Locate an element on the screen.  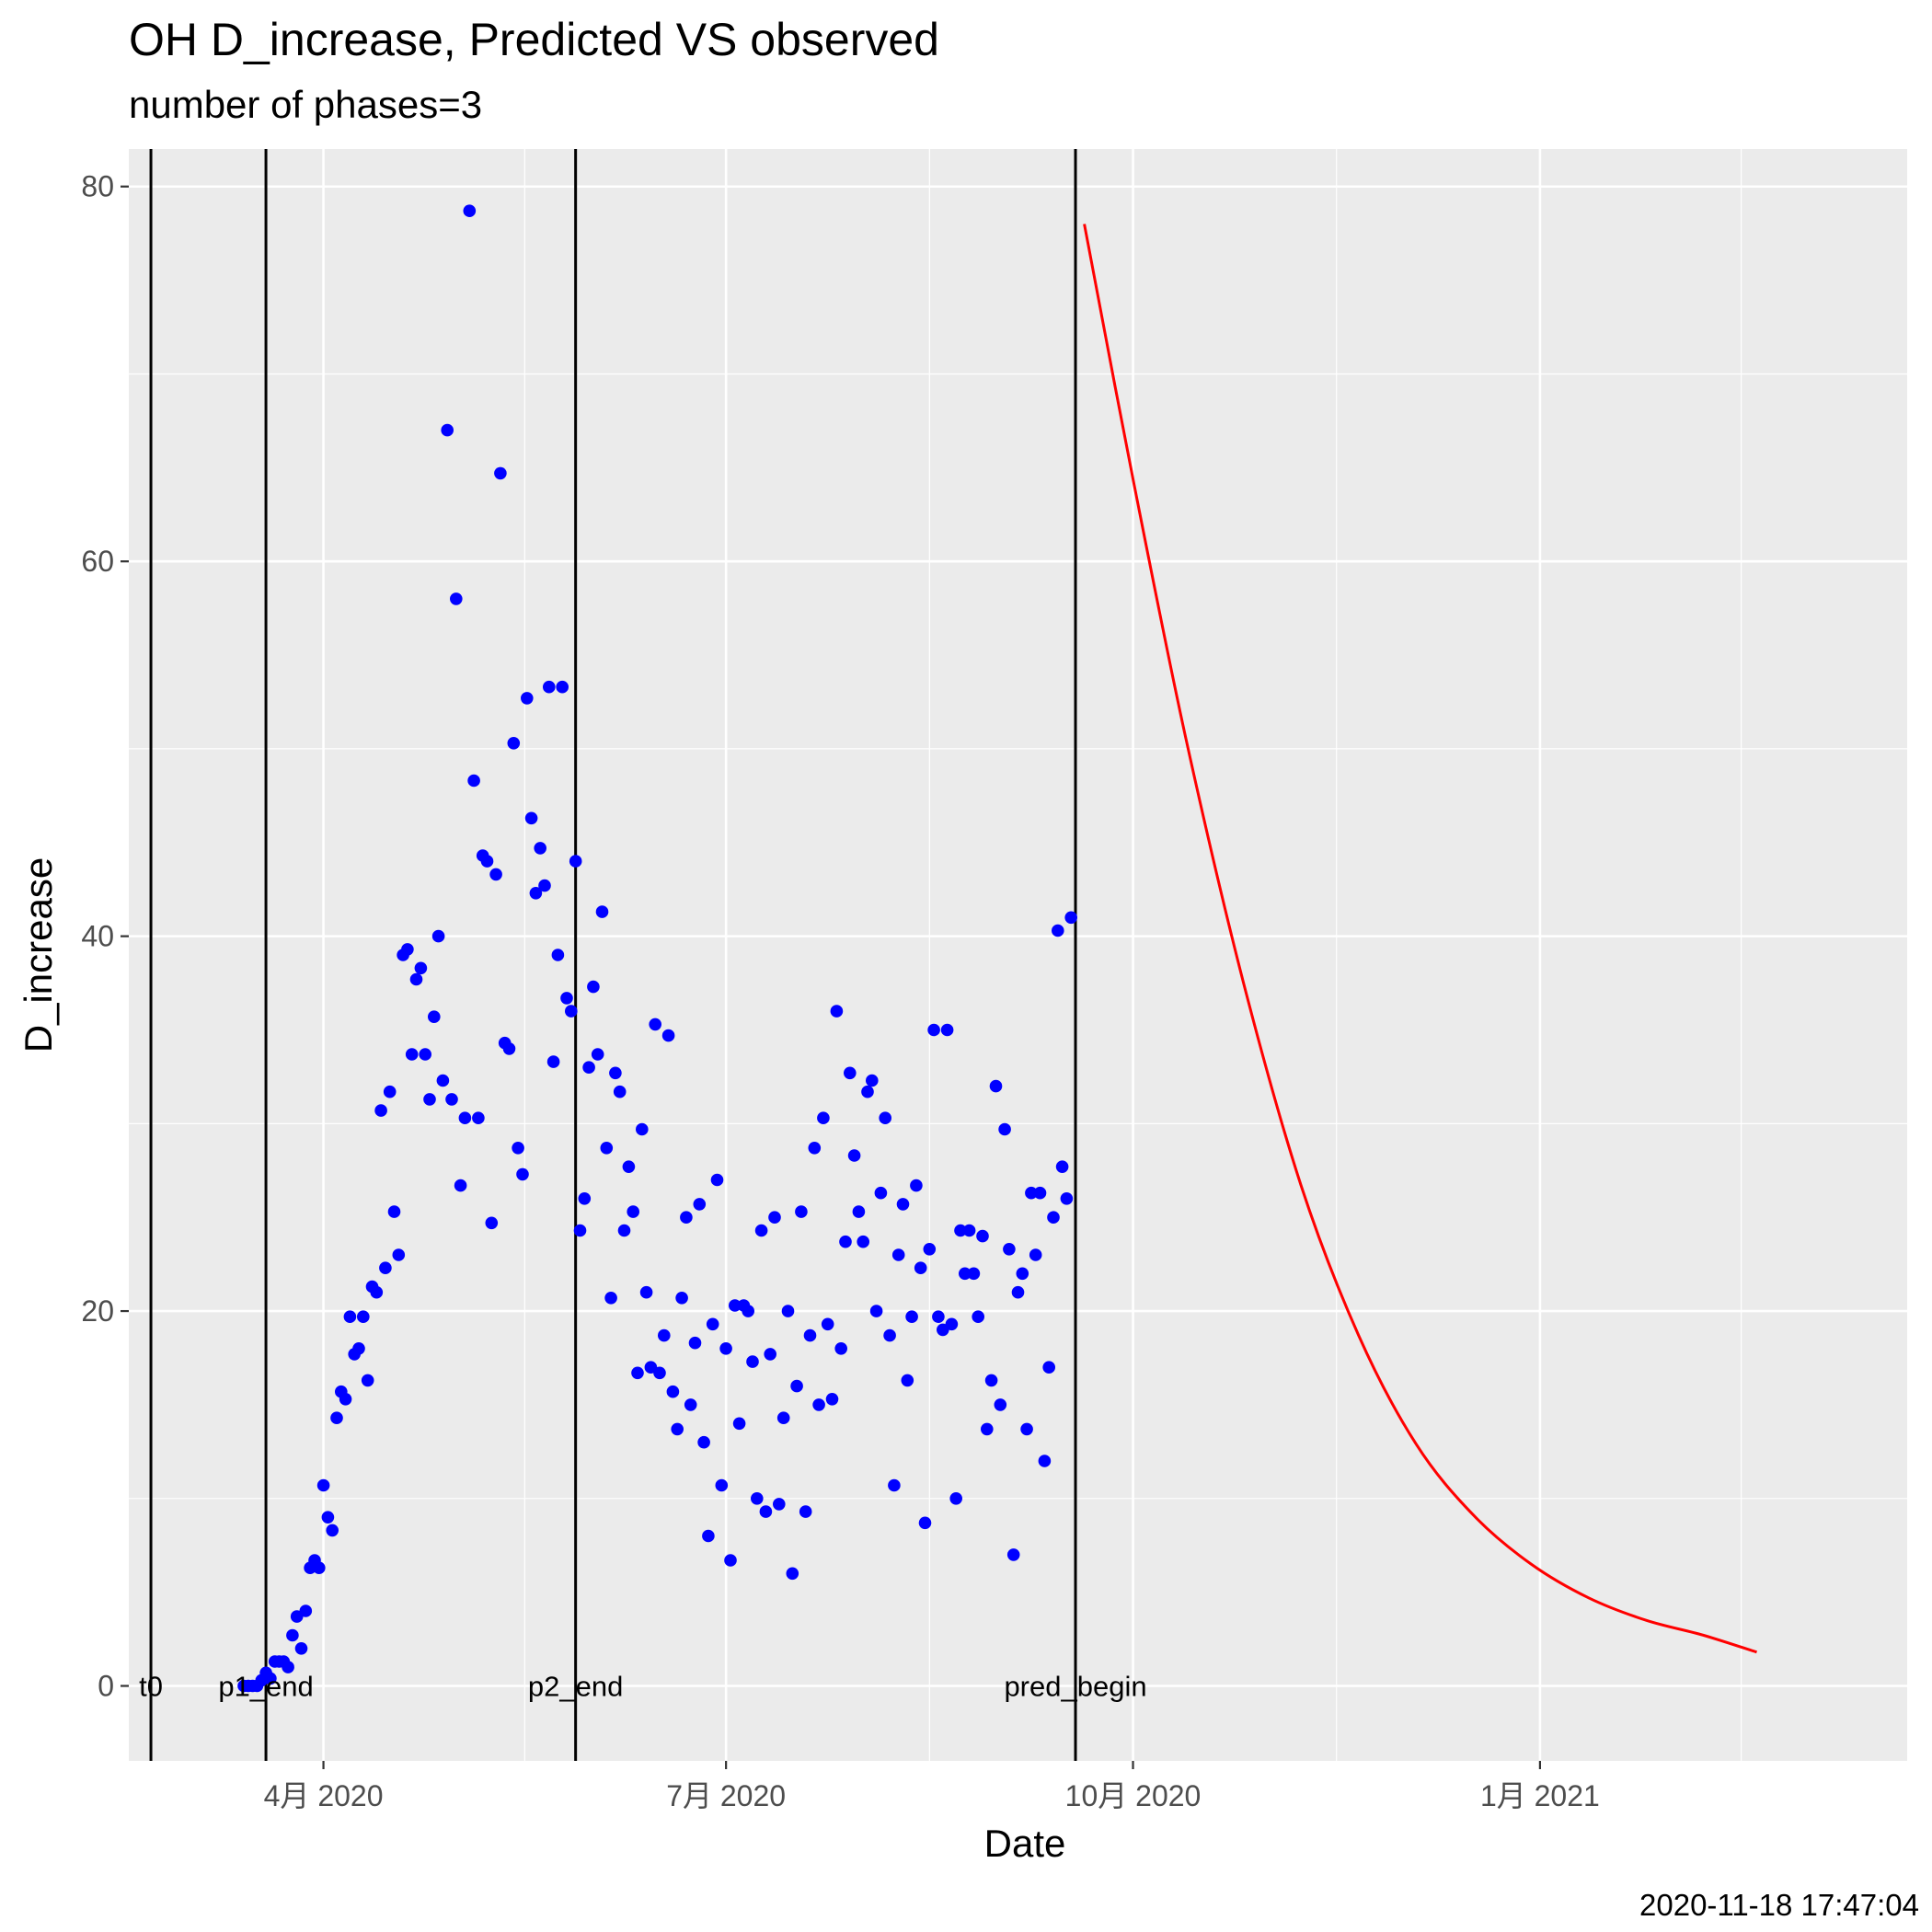
x-axis-title: Date is located at coordinates (1025, 1843).